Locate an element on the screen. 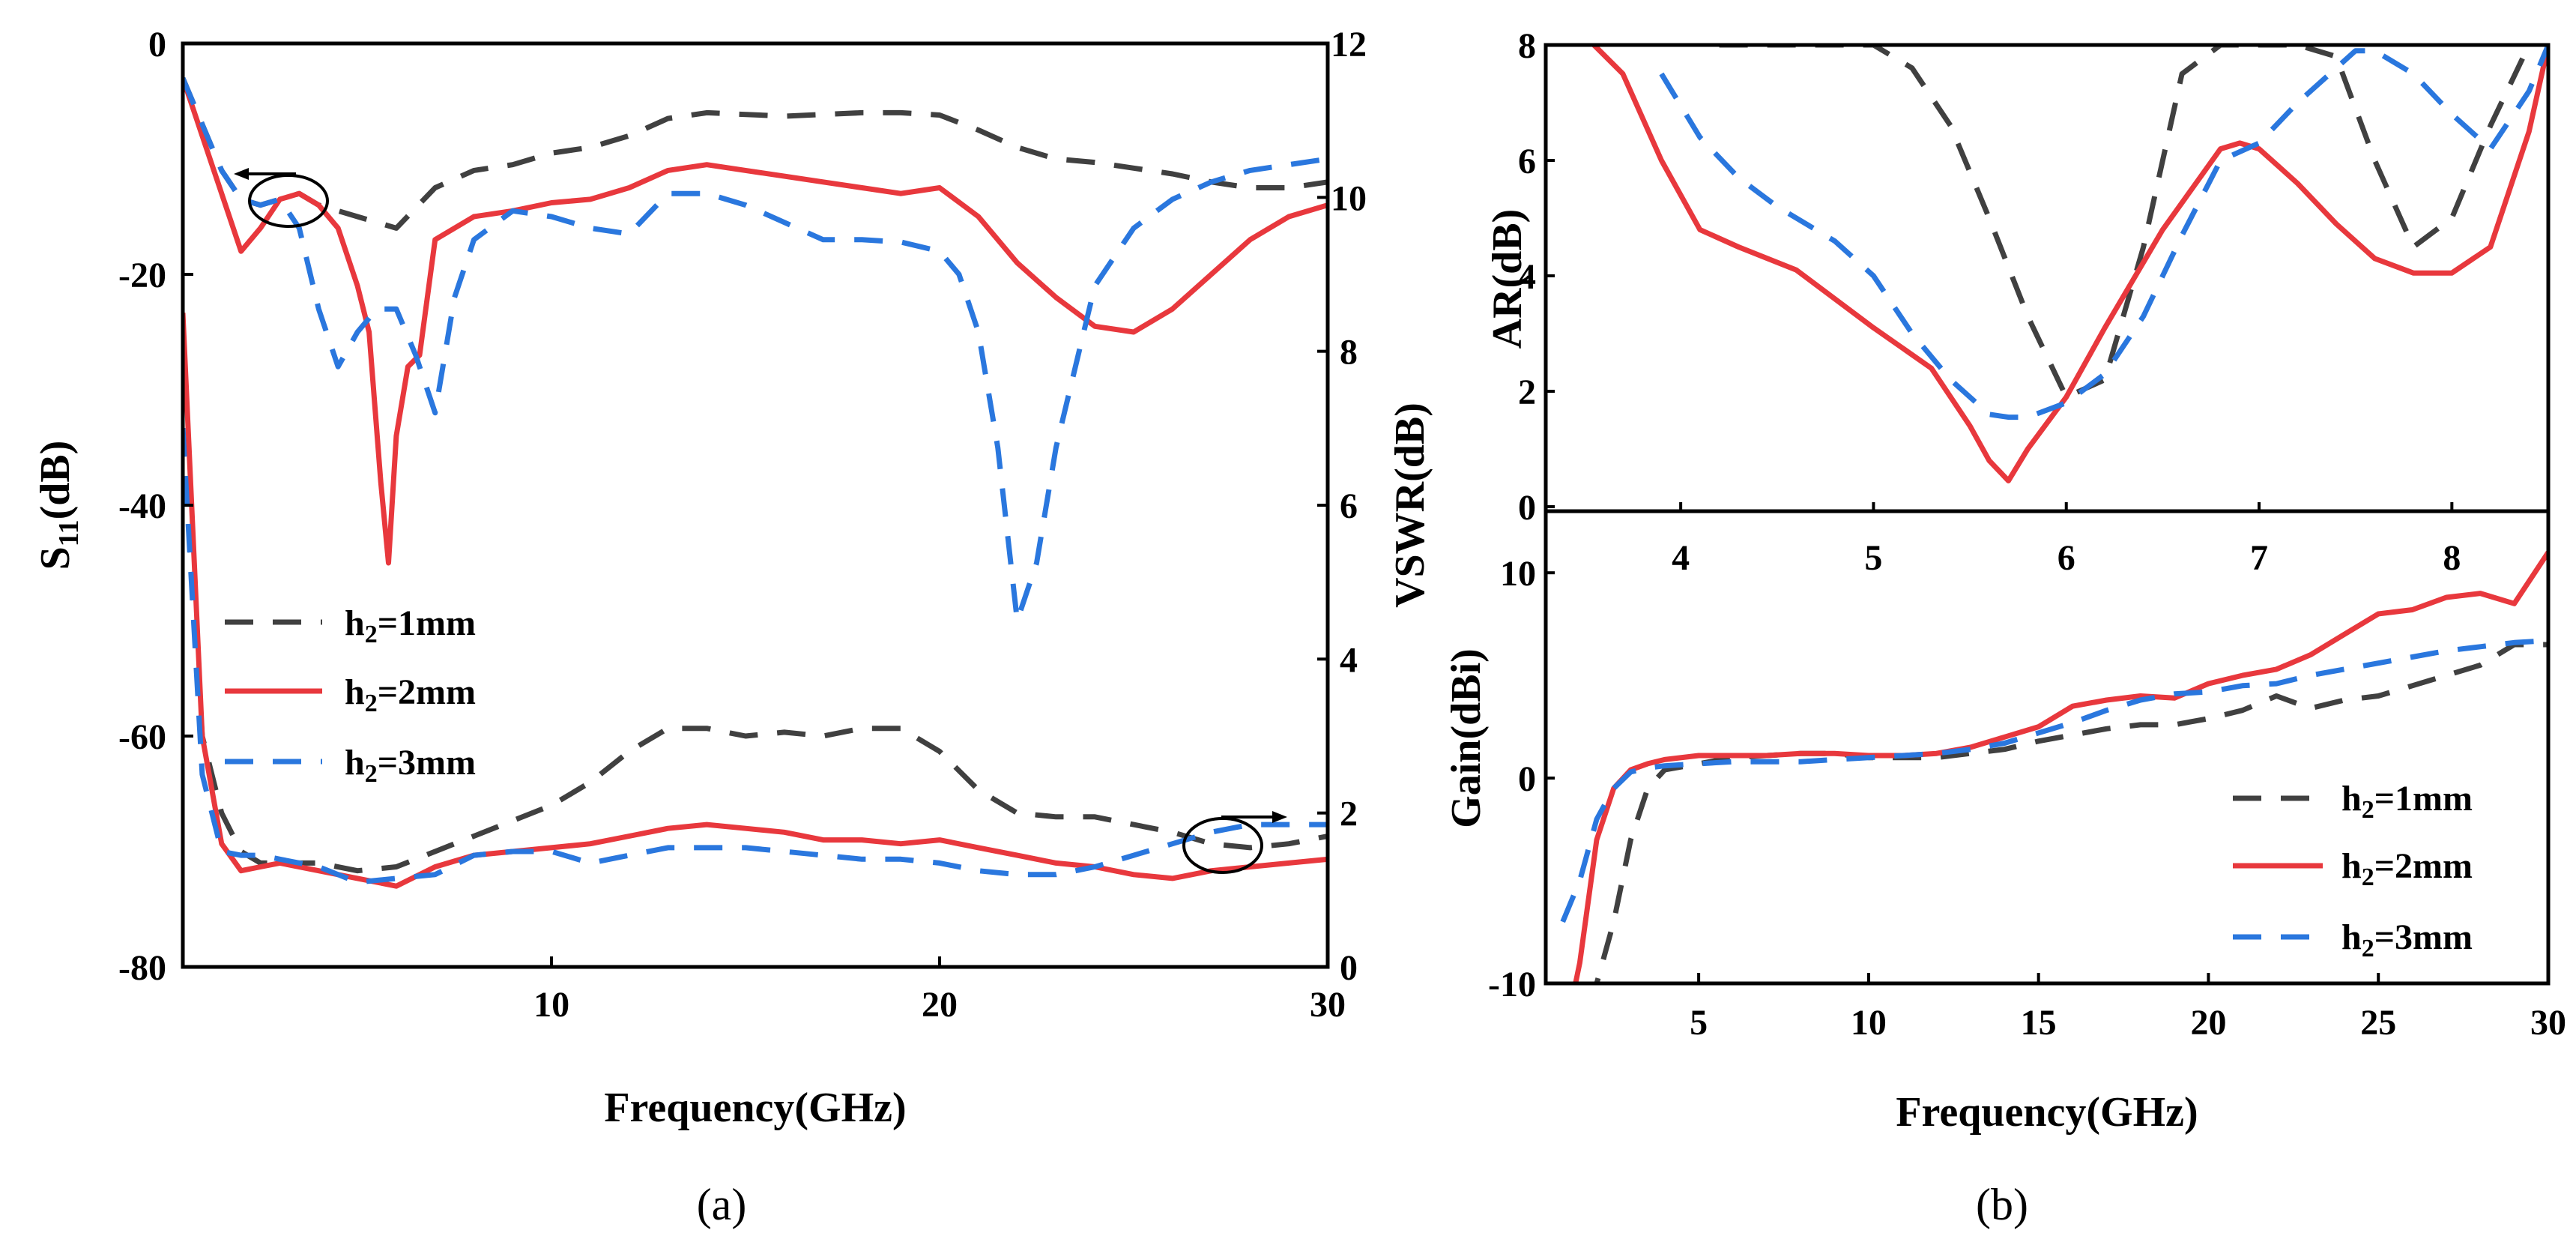 This screenshot has height=1245, width=2576. ar-y-tick-label: 6 is located at coordinates (1527, 161).